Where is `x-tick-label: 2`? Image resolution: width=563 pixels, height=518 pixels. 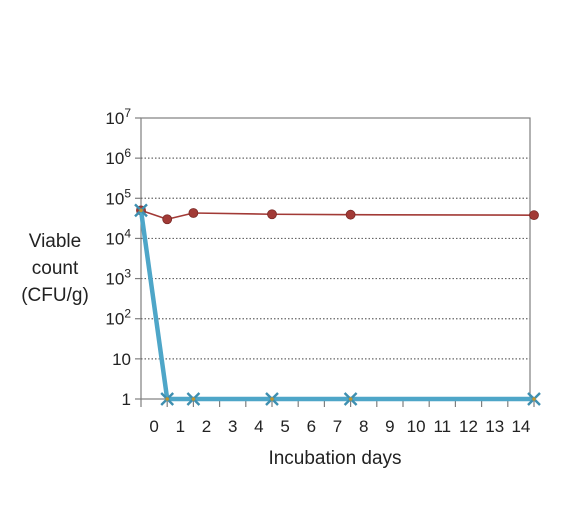 x-tick-label: 2 is located at coordinates (206, 426).